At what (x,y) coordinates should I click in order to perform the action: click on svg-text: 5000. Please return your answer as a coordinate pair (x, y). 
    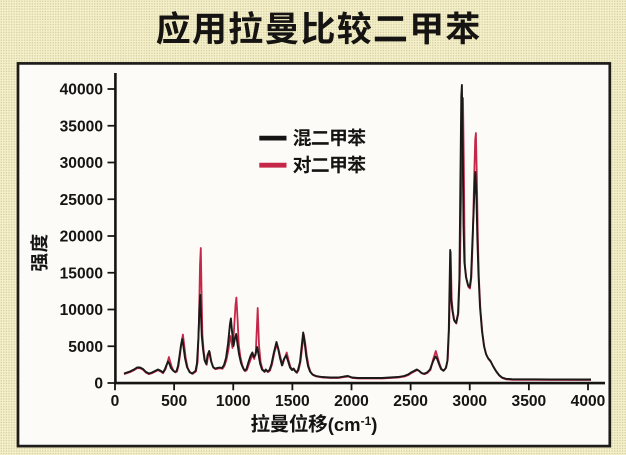
    Looking at the image, I should click on (85, 347).